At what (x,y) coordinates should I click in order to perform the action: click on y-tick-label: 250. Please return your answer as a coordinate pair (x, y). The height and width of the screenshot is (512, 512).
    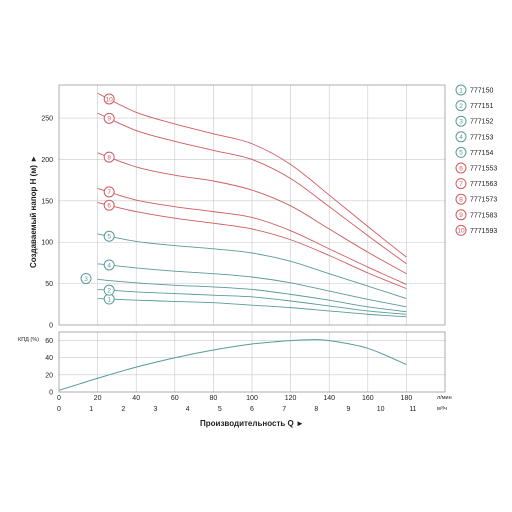
    Looking at the image, I should click on (47, 119).